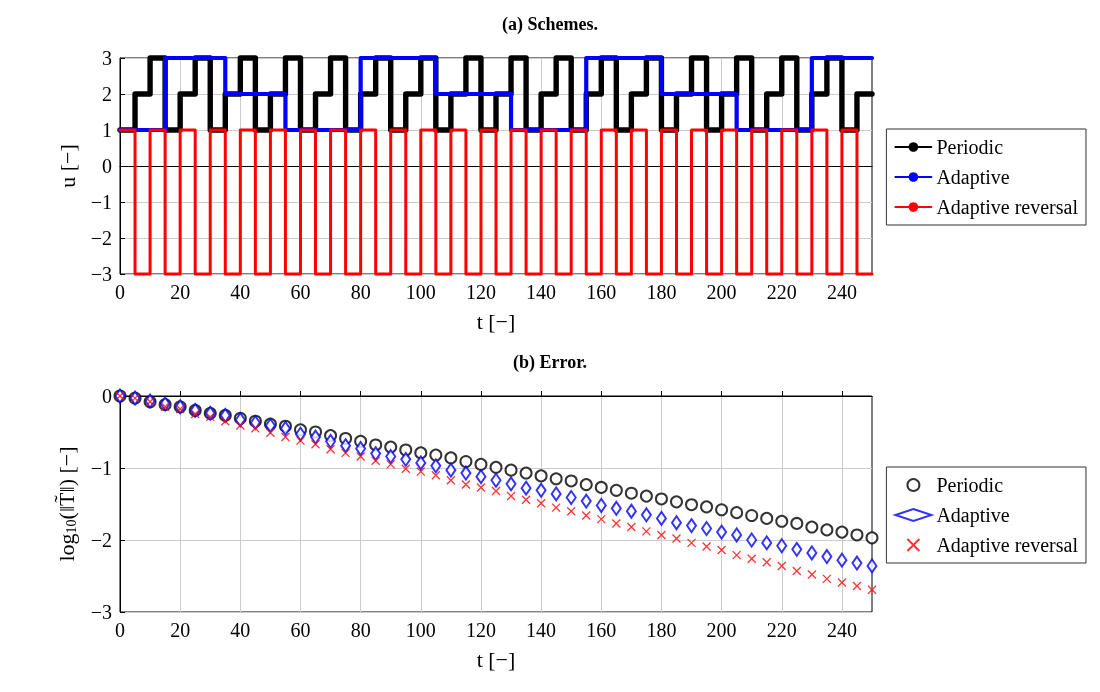 The image size is (1100, 692). What do you see at coordinates (107, 58) in the screenshot?
I see `y-tick-label: 3` at bounding box center [107, 58].